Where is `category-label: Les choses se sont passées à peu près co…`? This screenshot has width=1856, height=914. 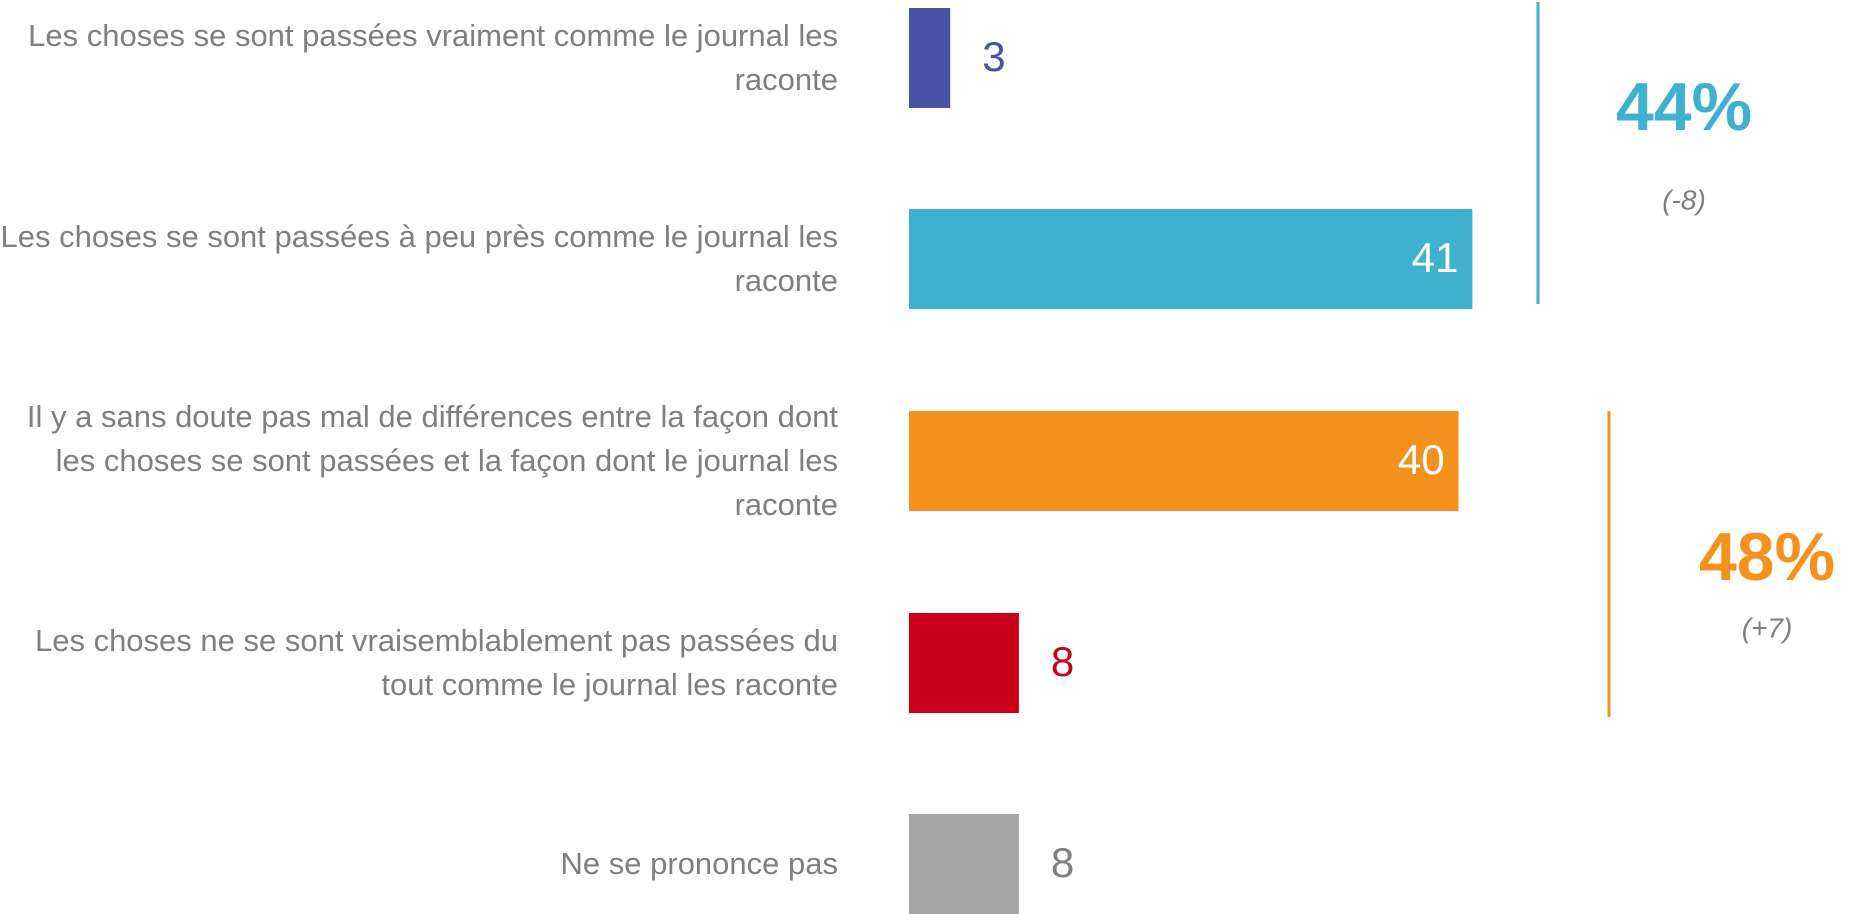
category-label: Les choses se sont passées à peu près co… is located at coordinates (419, 258).